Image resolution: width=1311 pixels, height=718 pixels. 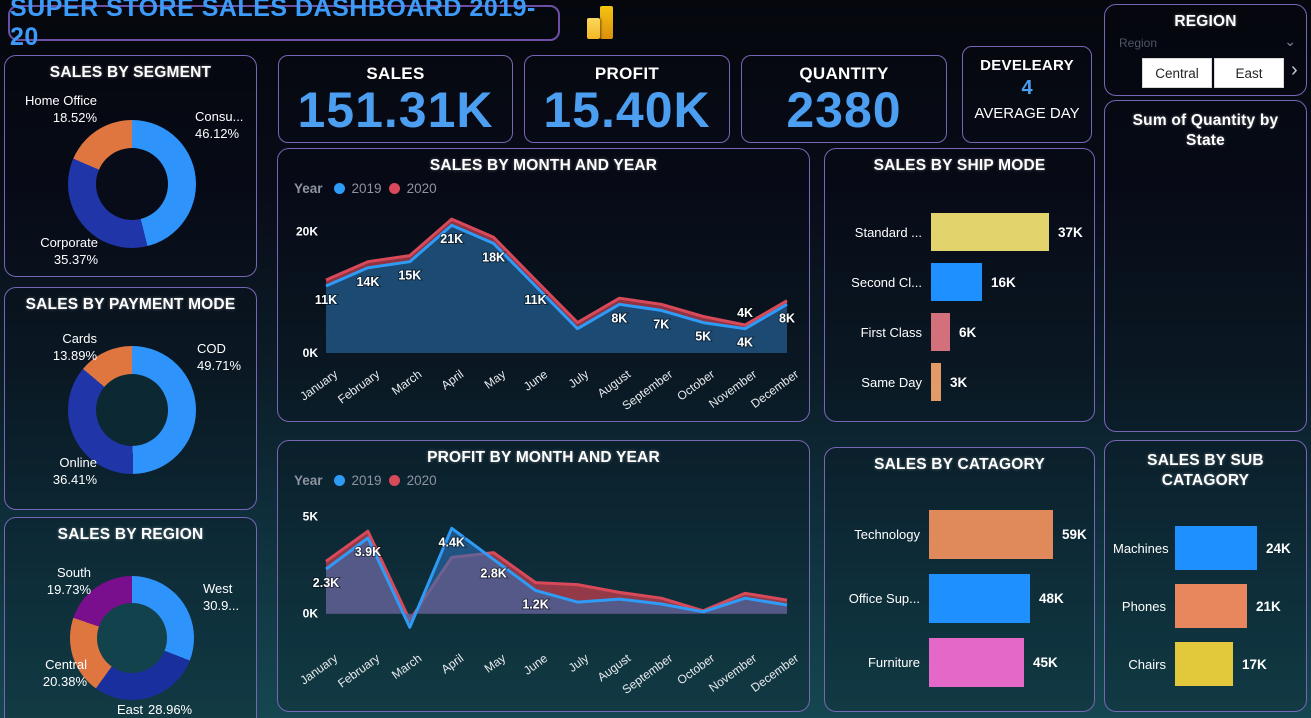 What do you see at coordinates (1027, 65) in the screenshot?
I see `kpi-label: DEVELEARY` at bounding box center [1027, 65].